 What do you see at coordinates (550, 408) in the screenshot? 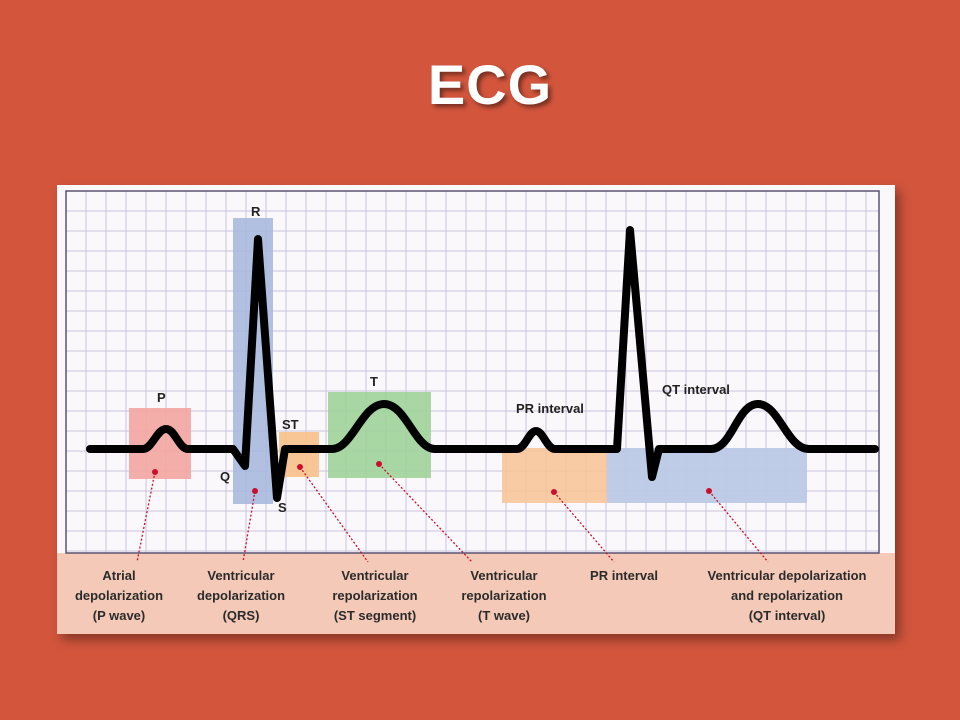
I see `label-pr-interval: PR interval` at bounding box center [550, 408].